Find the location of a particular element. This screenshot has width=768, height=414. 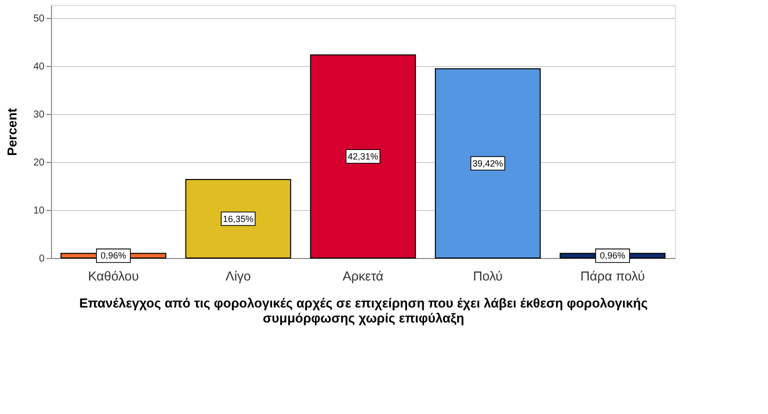

data-label: 39,42% is located at coordinates (488, 163).